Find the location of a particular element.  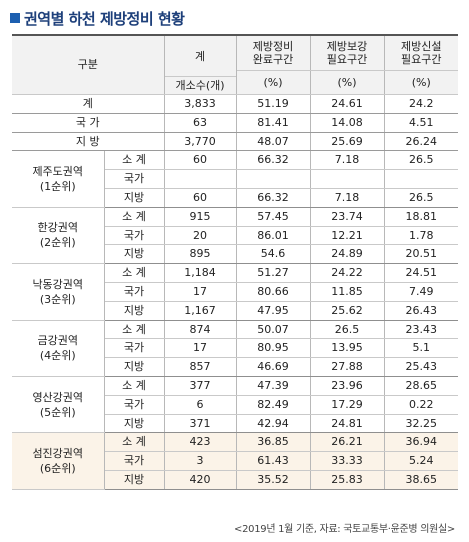

count-cell: 915 is located at coordinates (200, 217).